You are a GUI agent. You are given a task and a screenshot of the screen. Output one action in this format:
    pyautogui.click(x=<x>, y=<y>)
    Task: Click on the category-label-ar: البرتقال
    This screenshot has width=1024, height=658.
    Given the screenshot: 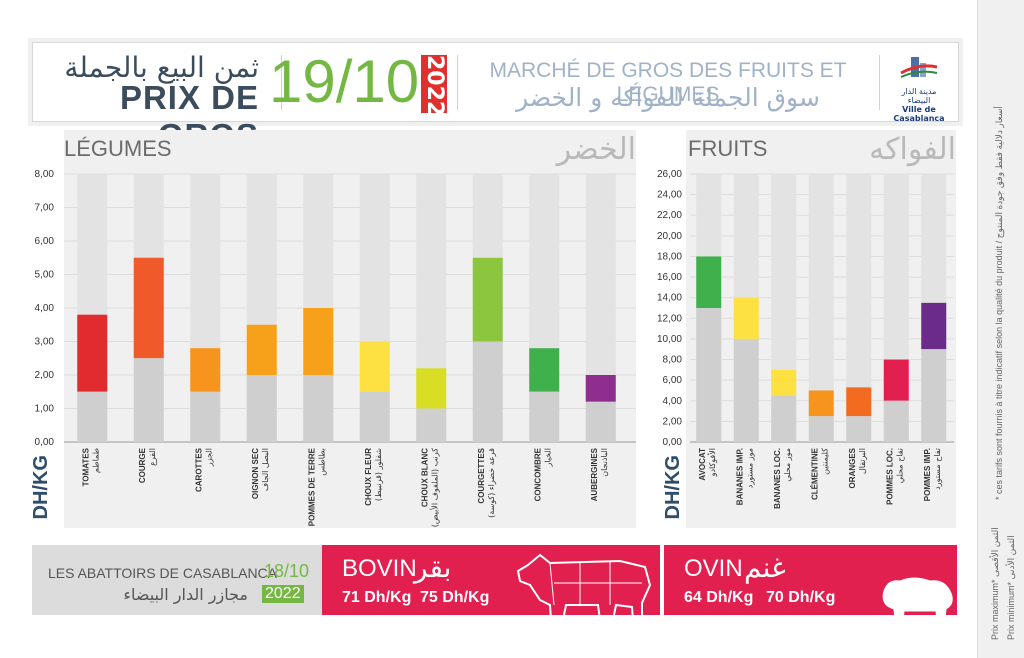 What is the action you would take?
    pyautogui.click(x=862, y=461)
    